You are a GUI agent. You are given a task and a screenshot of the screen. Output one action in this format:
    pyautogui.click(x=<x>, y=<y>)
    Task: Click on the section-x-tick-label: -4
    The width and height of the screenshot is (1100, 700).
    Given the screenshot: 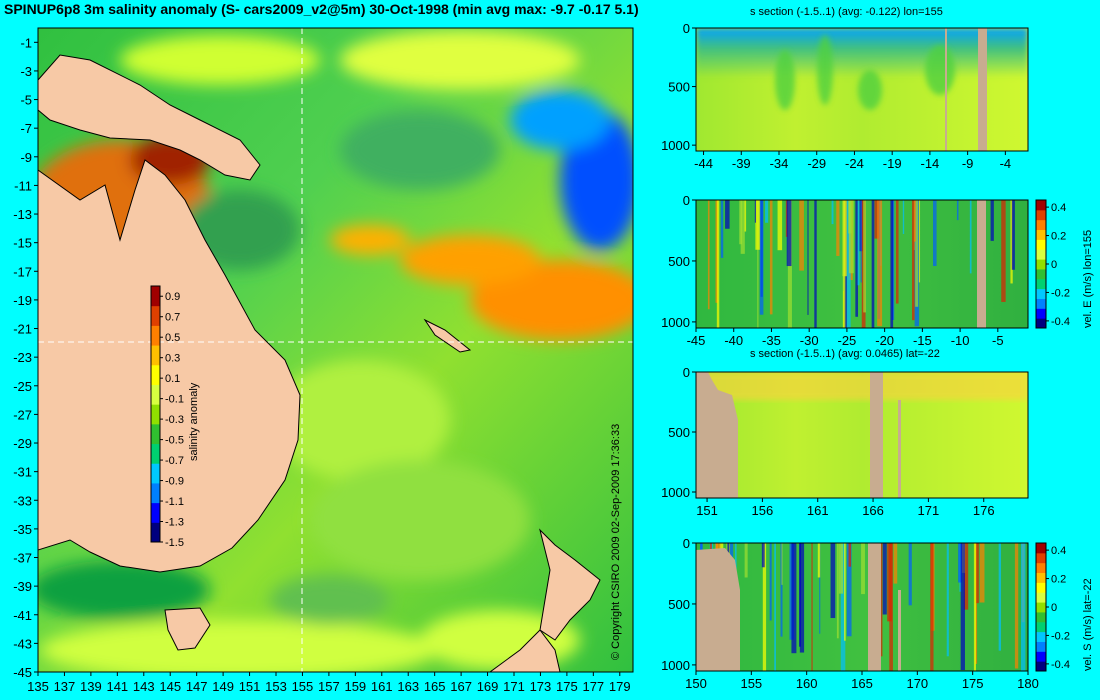 What is the action you would take?
    pyautogui.click(x=1006, y=163)
    